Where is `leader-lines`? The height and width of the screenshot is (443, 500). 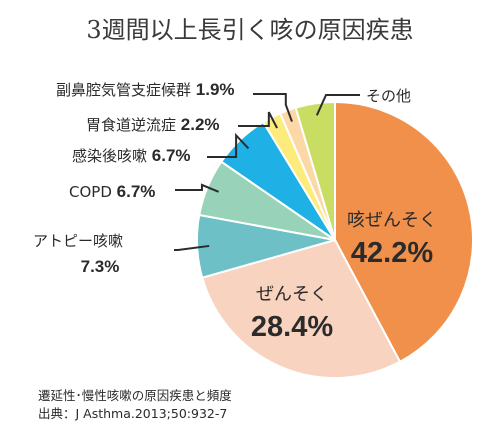
leader-lines is located at coordinates (267, 172).